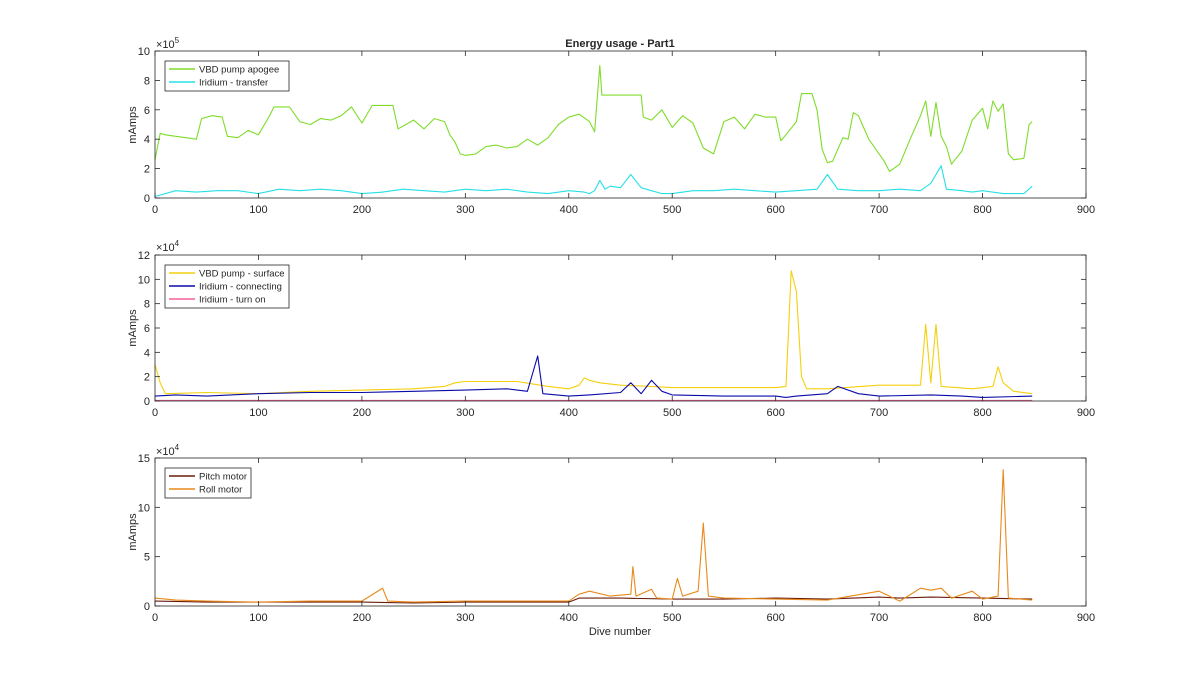 The width and height of the screenshot is (1200, 681). Describe the element at coordinates (593, 119) in the screenshot. I see `series-line-vbd-pump-apogee` at that location.